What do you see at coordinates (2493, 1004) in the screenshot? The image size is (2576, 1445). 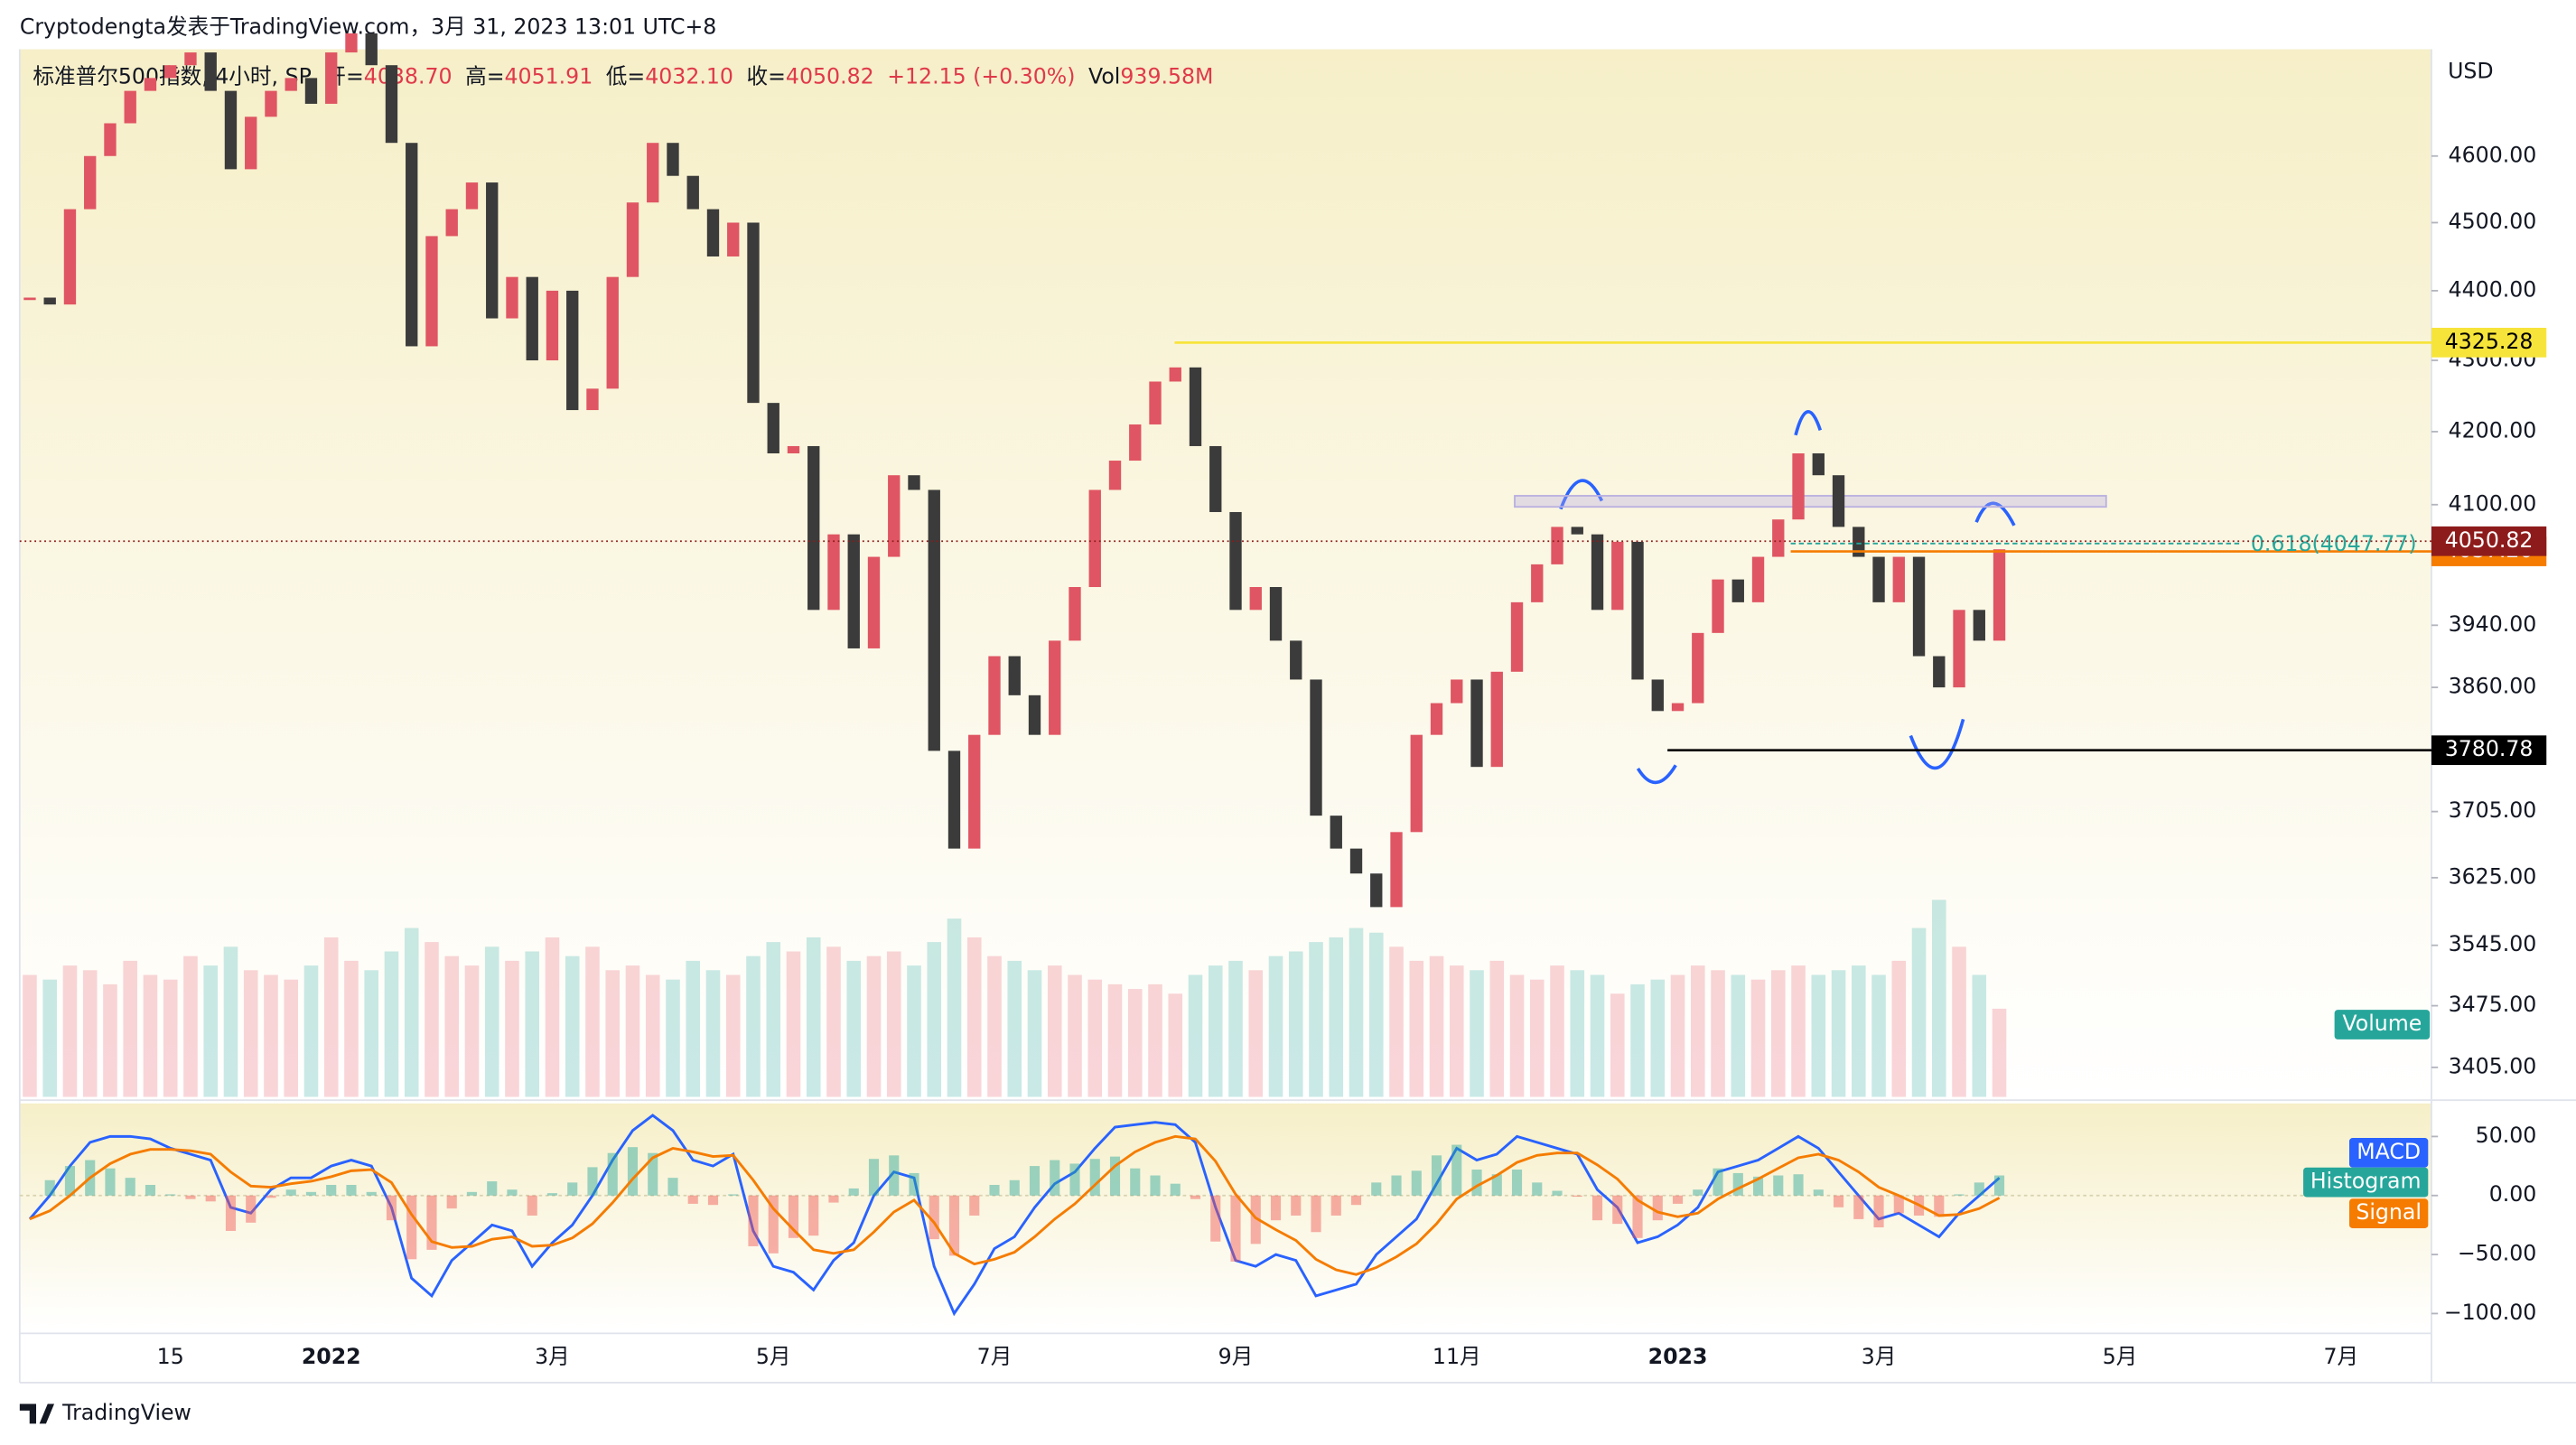 I see `y-tick-label: 3475.00` at bounding box center [2493, 1004].